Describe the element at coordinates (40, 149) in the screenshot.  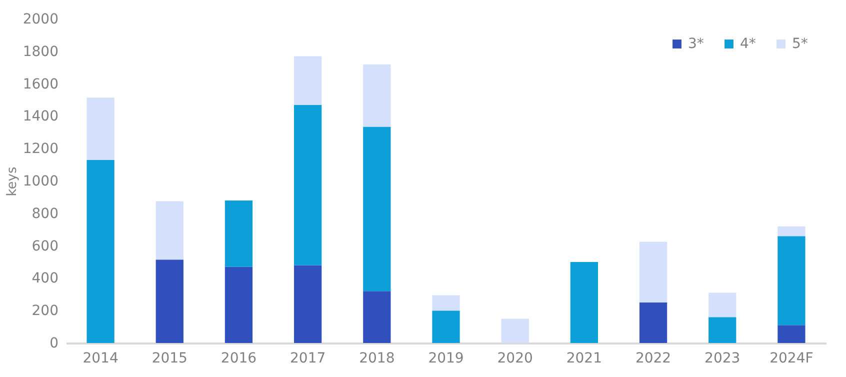
I see `y-tick-label: 1200` at that location.